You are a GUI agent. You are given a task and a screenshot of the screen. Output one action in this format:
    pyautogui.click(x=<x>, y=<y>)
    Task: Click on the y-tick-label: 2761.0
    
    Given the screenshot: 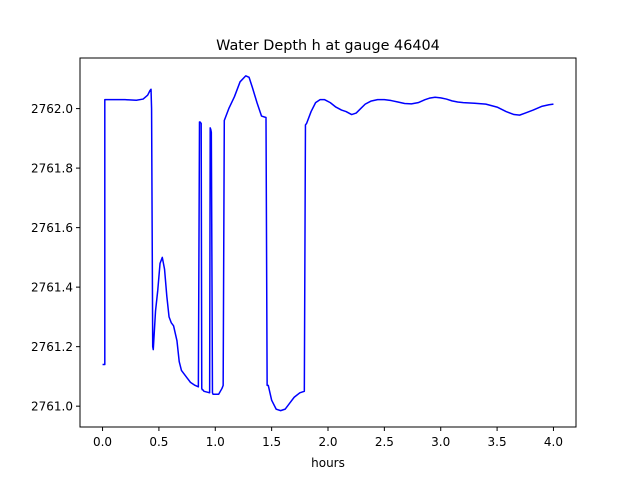 What is the action you would take?
    pyautogui.click(x=52, y=407)
    